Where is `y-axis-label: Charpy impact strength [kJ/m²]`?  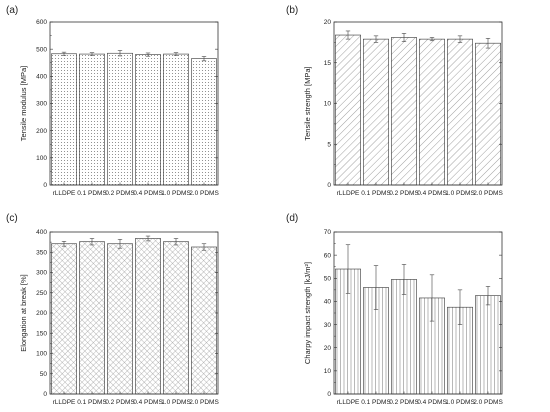
y-axis-label: Charpy impact strength [kJ/m²] is located at coordinates (307, 313).